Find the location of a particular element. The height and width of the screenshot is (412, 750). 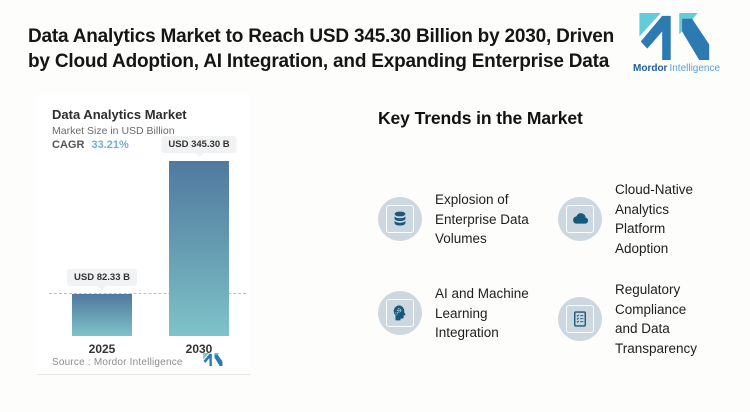

axis-label-2030: 2030 is located at coordinates (199, 349).